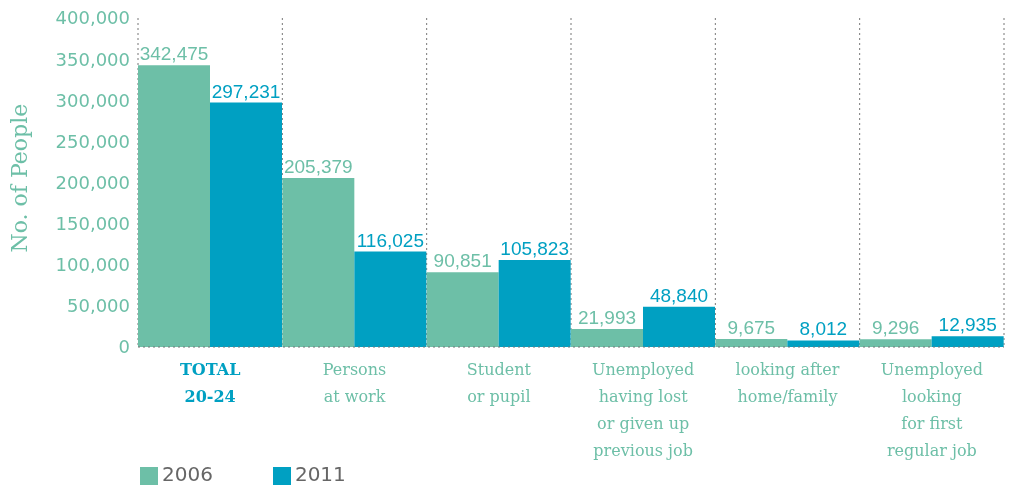 This screenshot has height=503, width=1030. Describe the element at coordinates (246, 91) in the screenshot. I see `data-label: 297,231` at that location.